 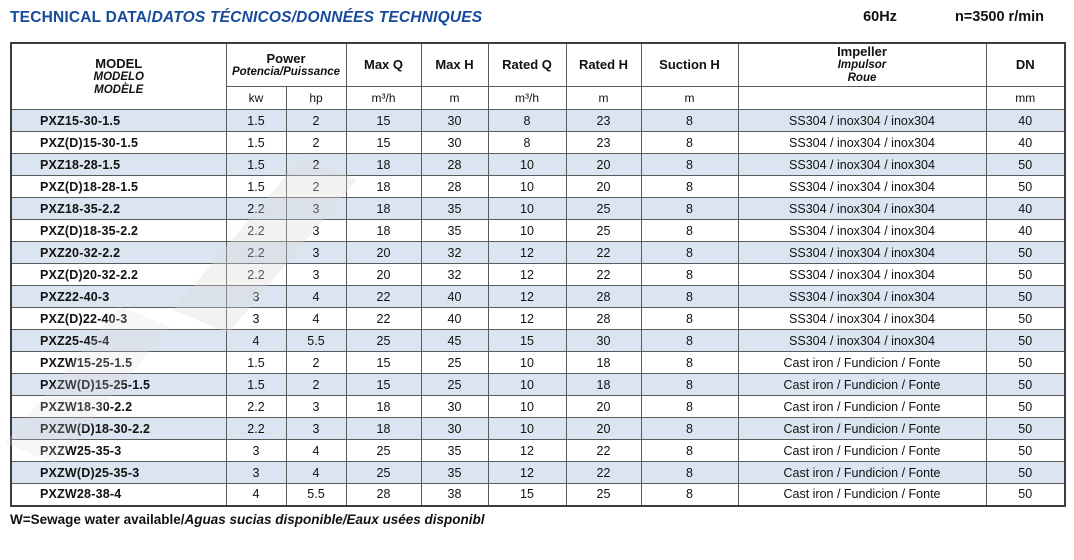 What do you see at coordinates (603, 164) in the screenshot?
I see `rated-h-cell: 20` at bounding box center [603, 164].